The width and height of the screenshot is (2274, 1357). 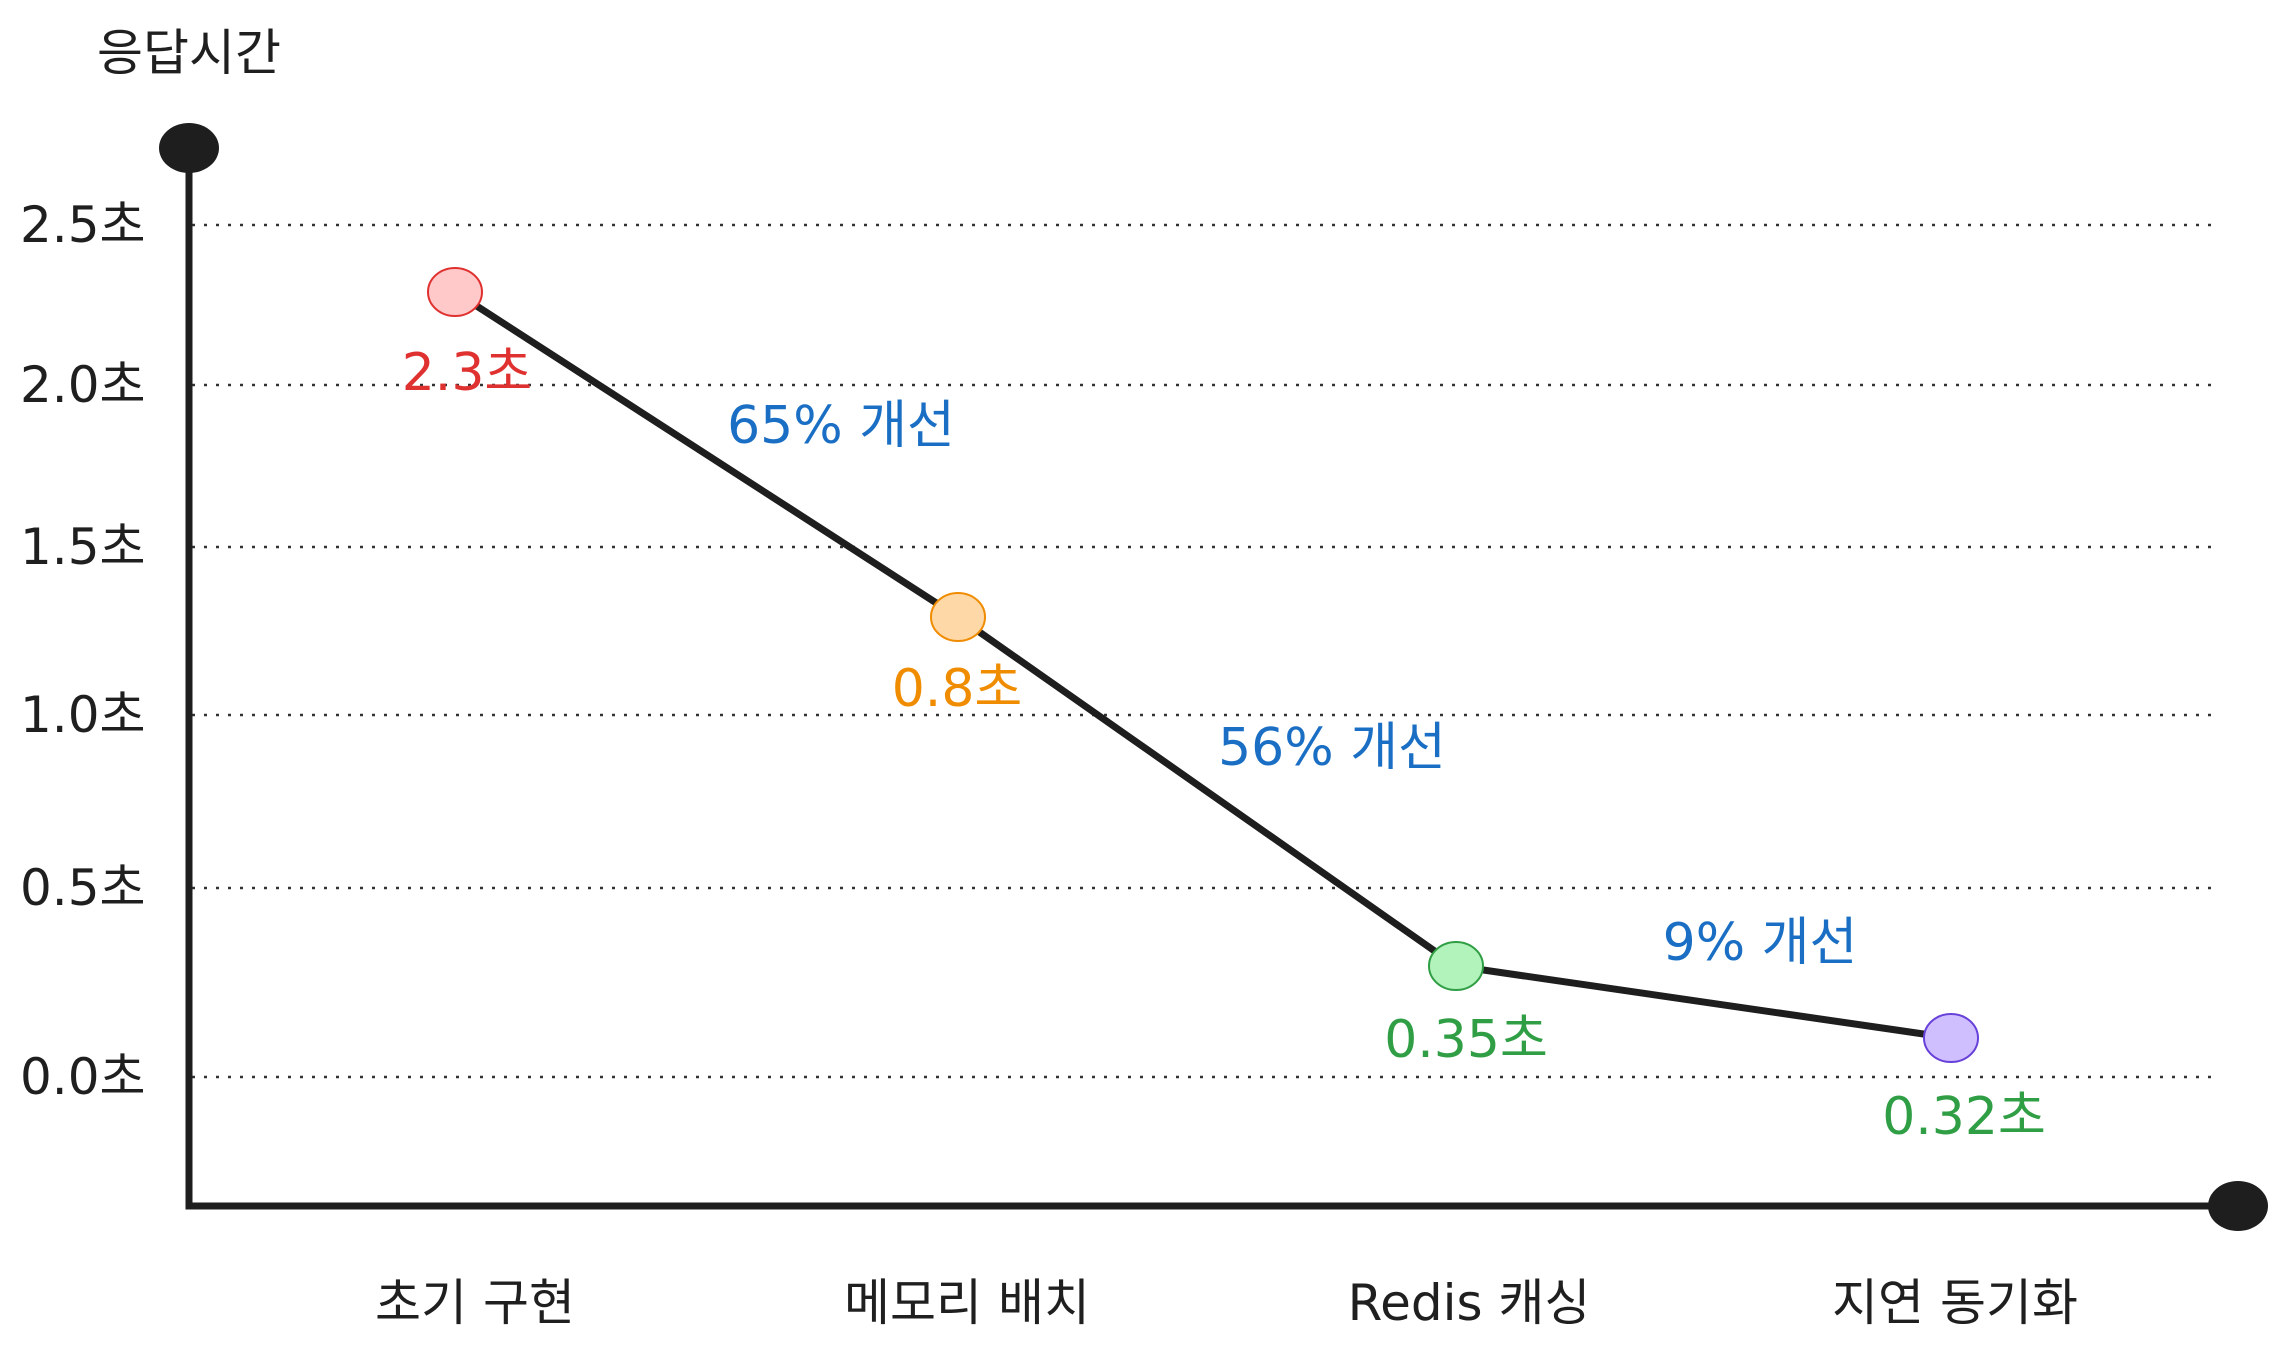 What do you see at coordinates (83, 715) in the screenshot?
I see `y-tick-label: 1.0초` at bounding box center [83, 715].